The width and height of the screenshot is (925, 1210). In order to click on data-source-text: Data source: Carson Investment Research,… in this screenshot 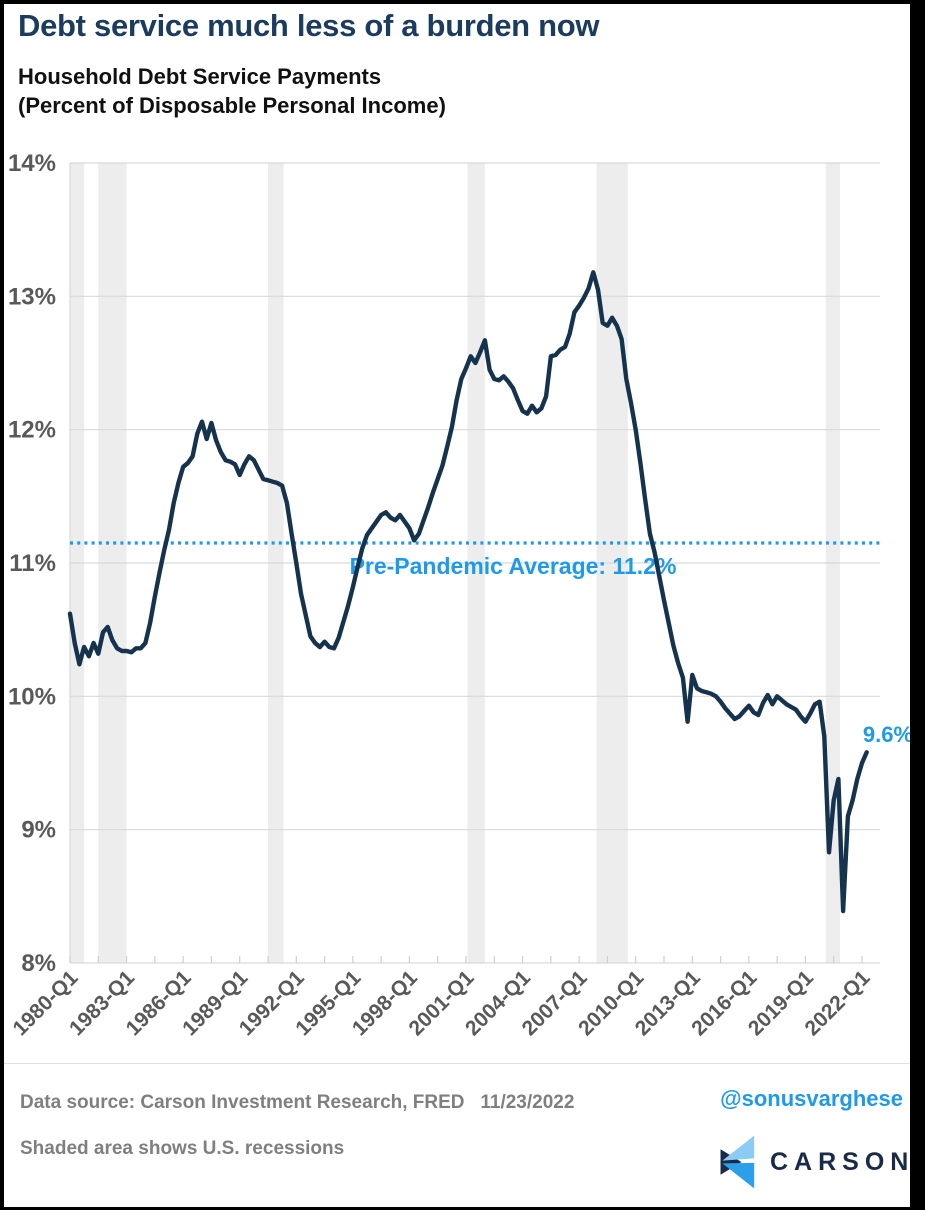, I will do `click(297, 1102)`.